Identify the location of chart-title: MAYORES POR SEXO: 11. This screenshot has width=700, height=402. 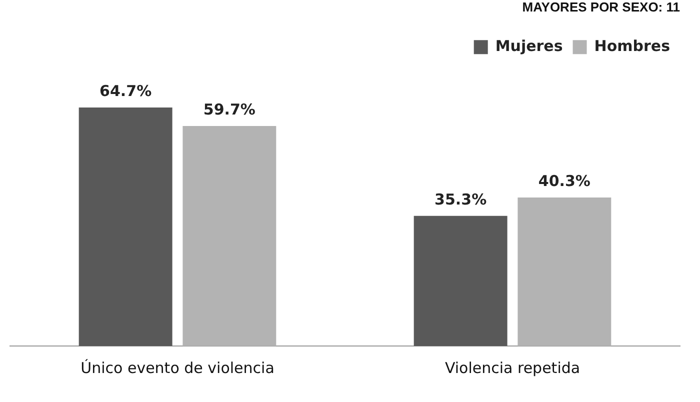
(601, 7).